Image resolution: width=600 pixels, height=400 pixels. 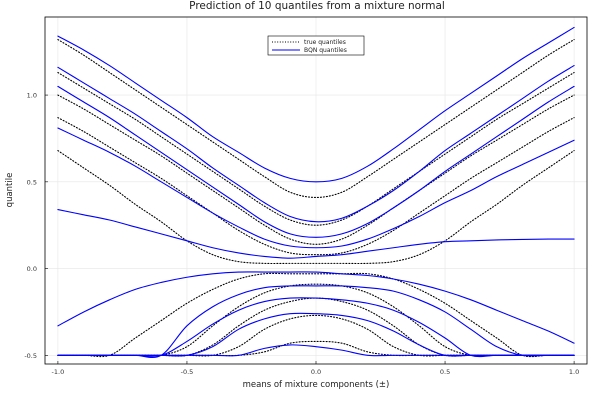 What do you see at coordinates (10, 190) in the screenshot?
I see `y-axis-label: quantile` at bounding box center [10, 190].